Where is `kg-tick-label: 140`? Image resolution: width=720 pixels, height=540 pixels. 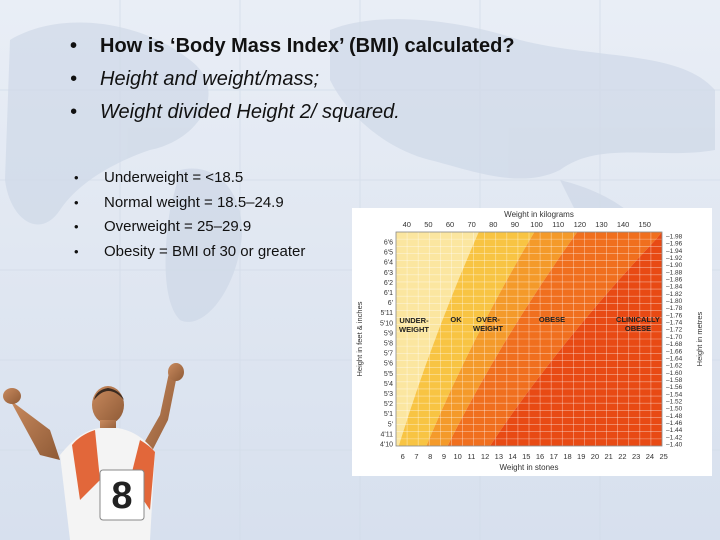
kg-tick-label: 140 is located at coordinates (623, 224).